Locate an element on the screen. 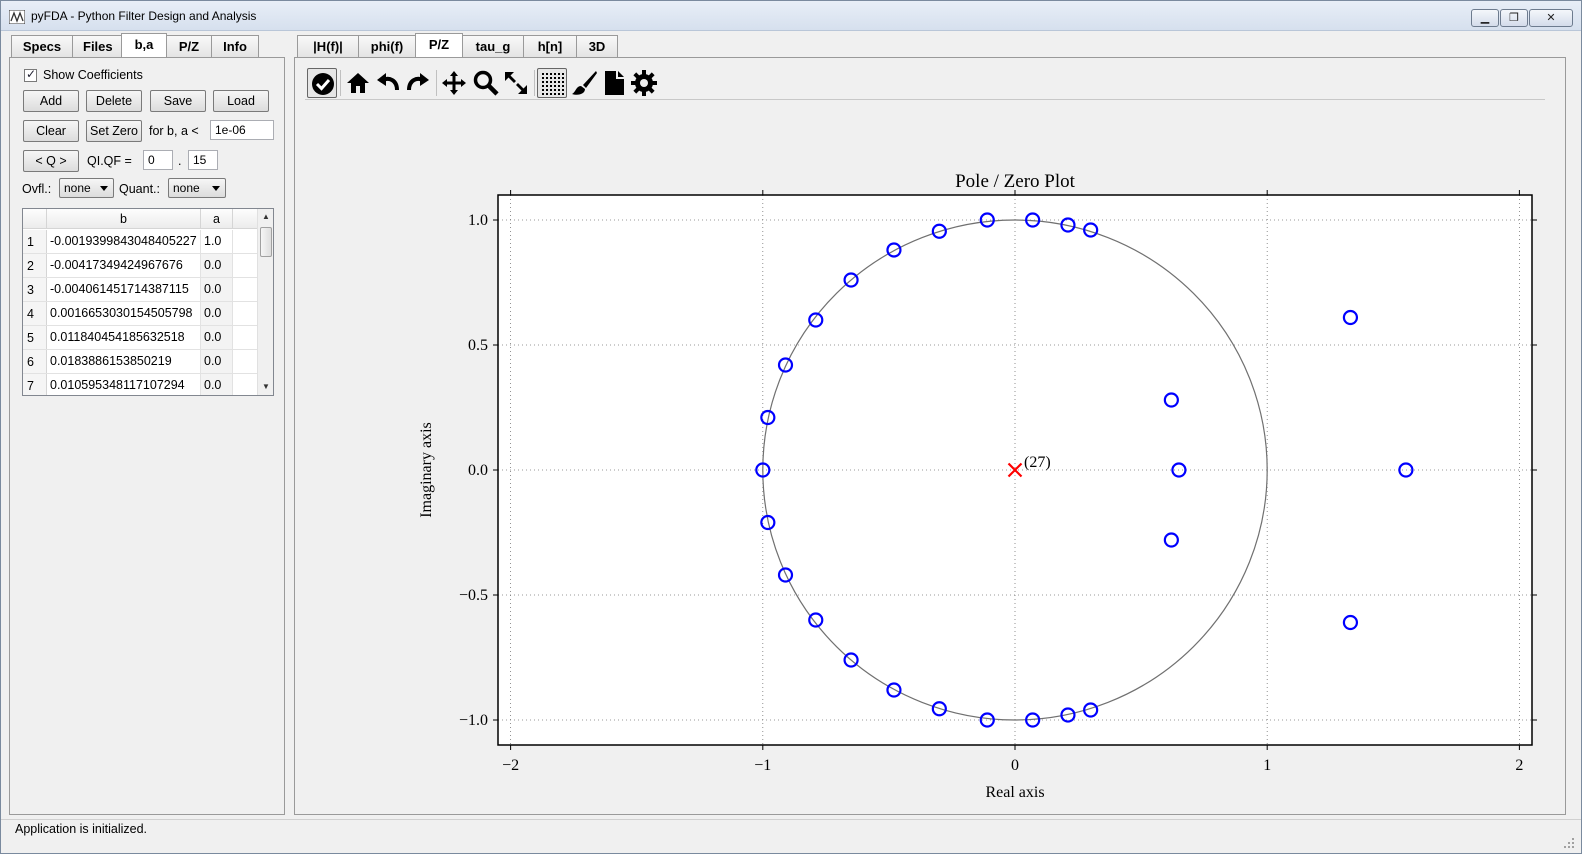 The image size is (1582, 854). ovfl-select: none is located at coordinates (86, 188).